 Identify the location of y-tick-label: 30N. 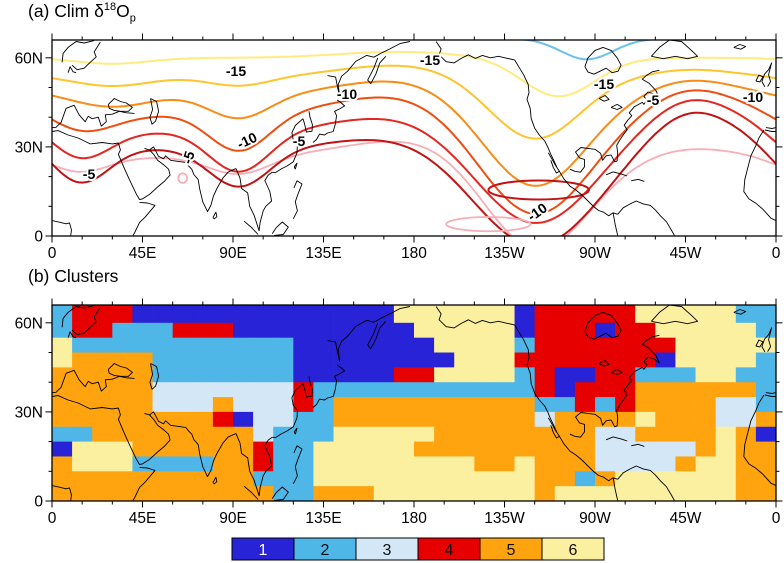
(29, 412).